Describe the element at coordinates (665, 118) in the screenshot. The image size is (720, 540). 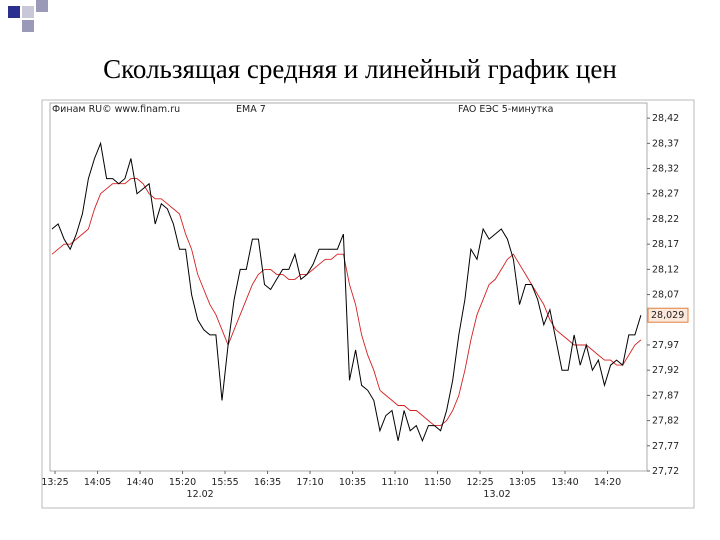
I see `y-tick-label: 28,42` at that location.